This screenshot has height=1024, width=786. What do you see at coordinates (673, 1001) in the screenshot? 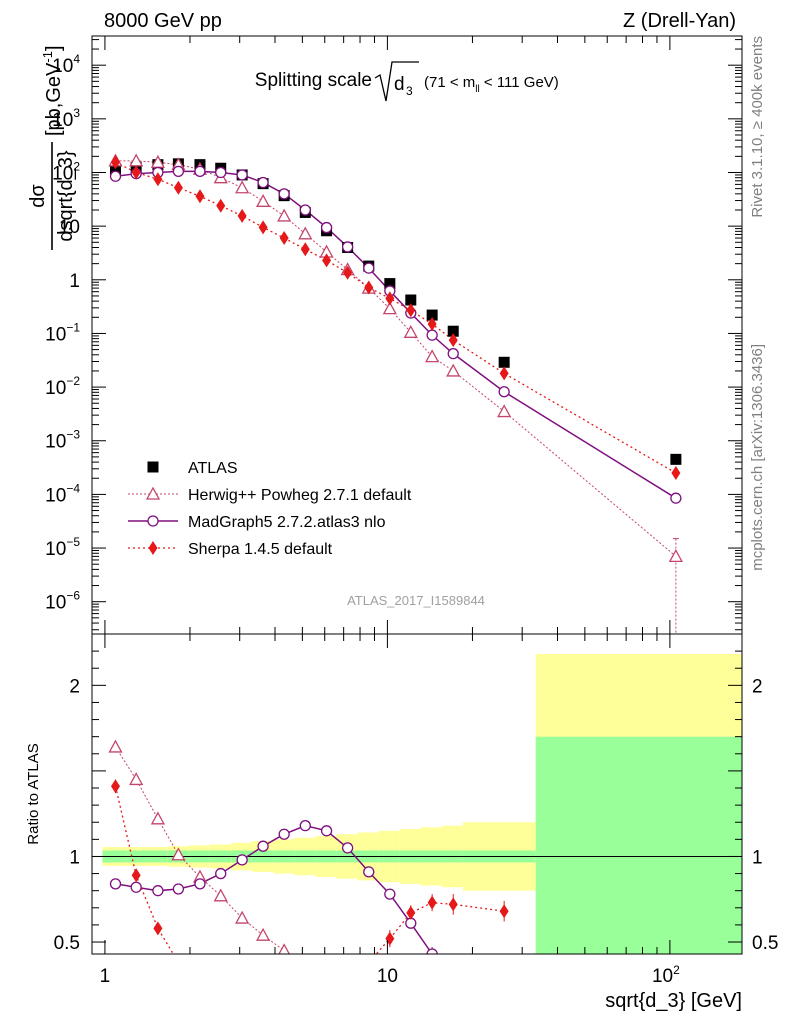
I see `x-axis-title: sqrt{d_3} [GeV]` at bounding box center [673, 1001].